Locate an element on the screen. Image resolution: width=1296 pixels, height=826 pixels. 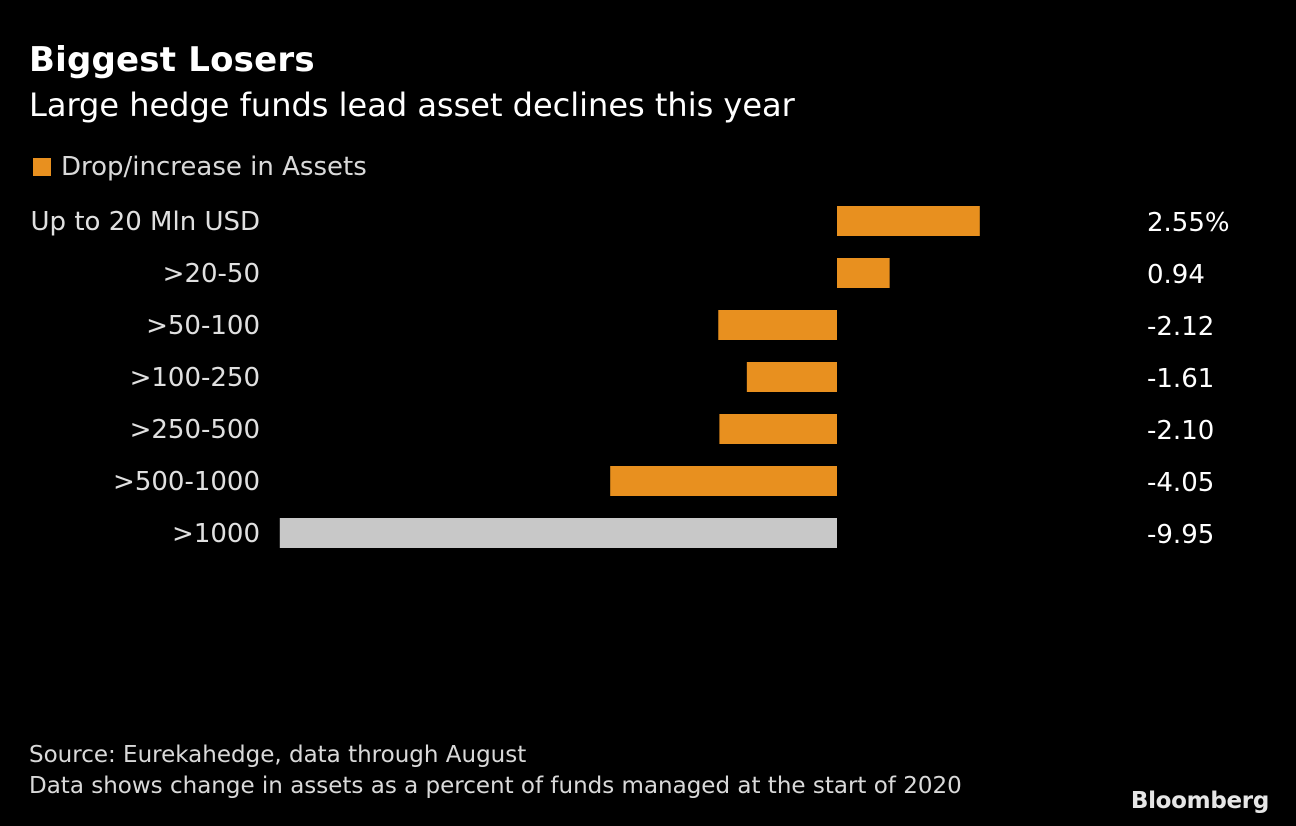
category-label-4: >250-500 is located at coordinates (195, 430).